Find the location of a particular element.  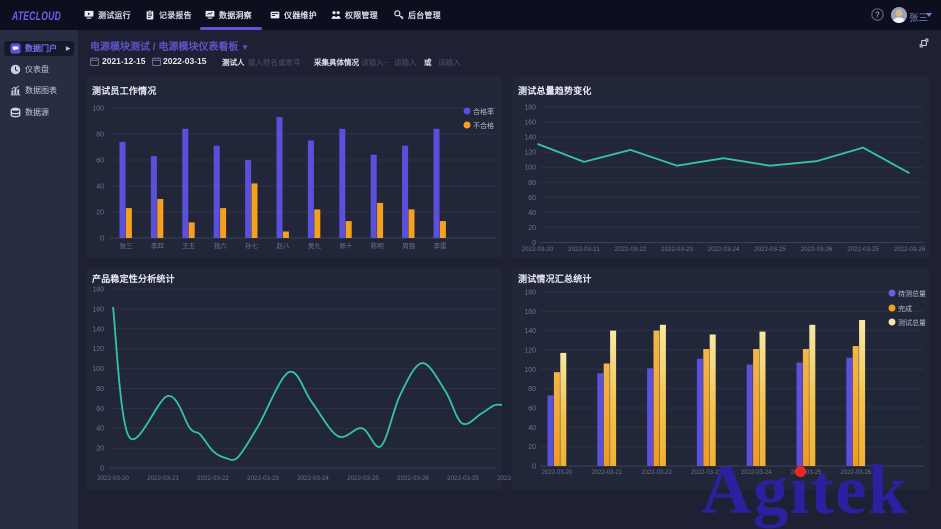

svg-text: 赵八 is located at coordinates (284, 245).